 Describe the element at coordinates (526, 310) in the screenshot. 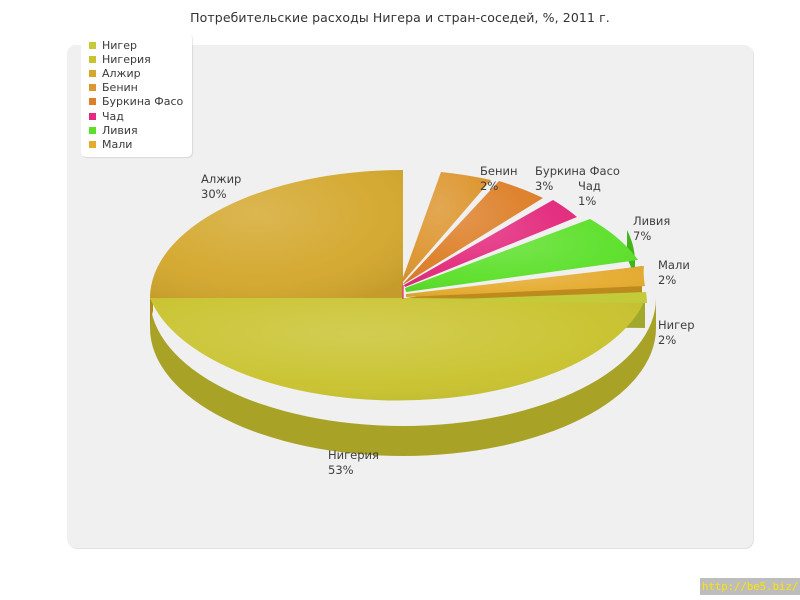

I see `pie-slice-niger` at that location.